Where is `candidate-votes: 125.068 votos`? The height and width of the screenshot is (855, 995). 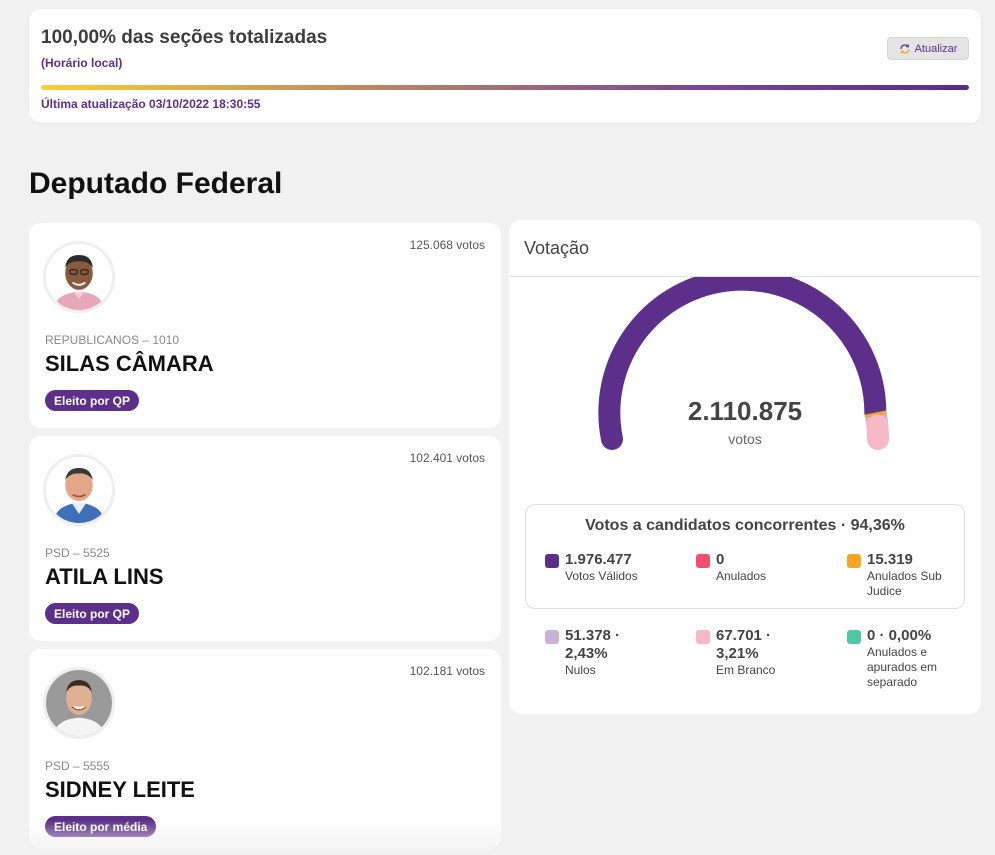
candidate-votes: 125.068 votos is located at coordinates (447, 245).